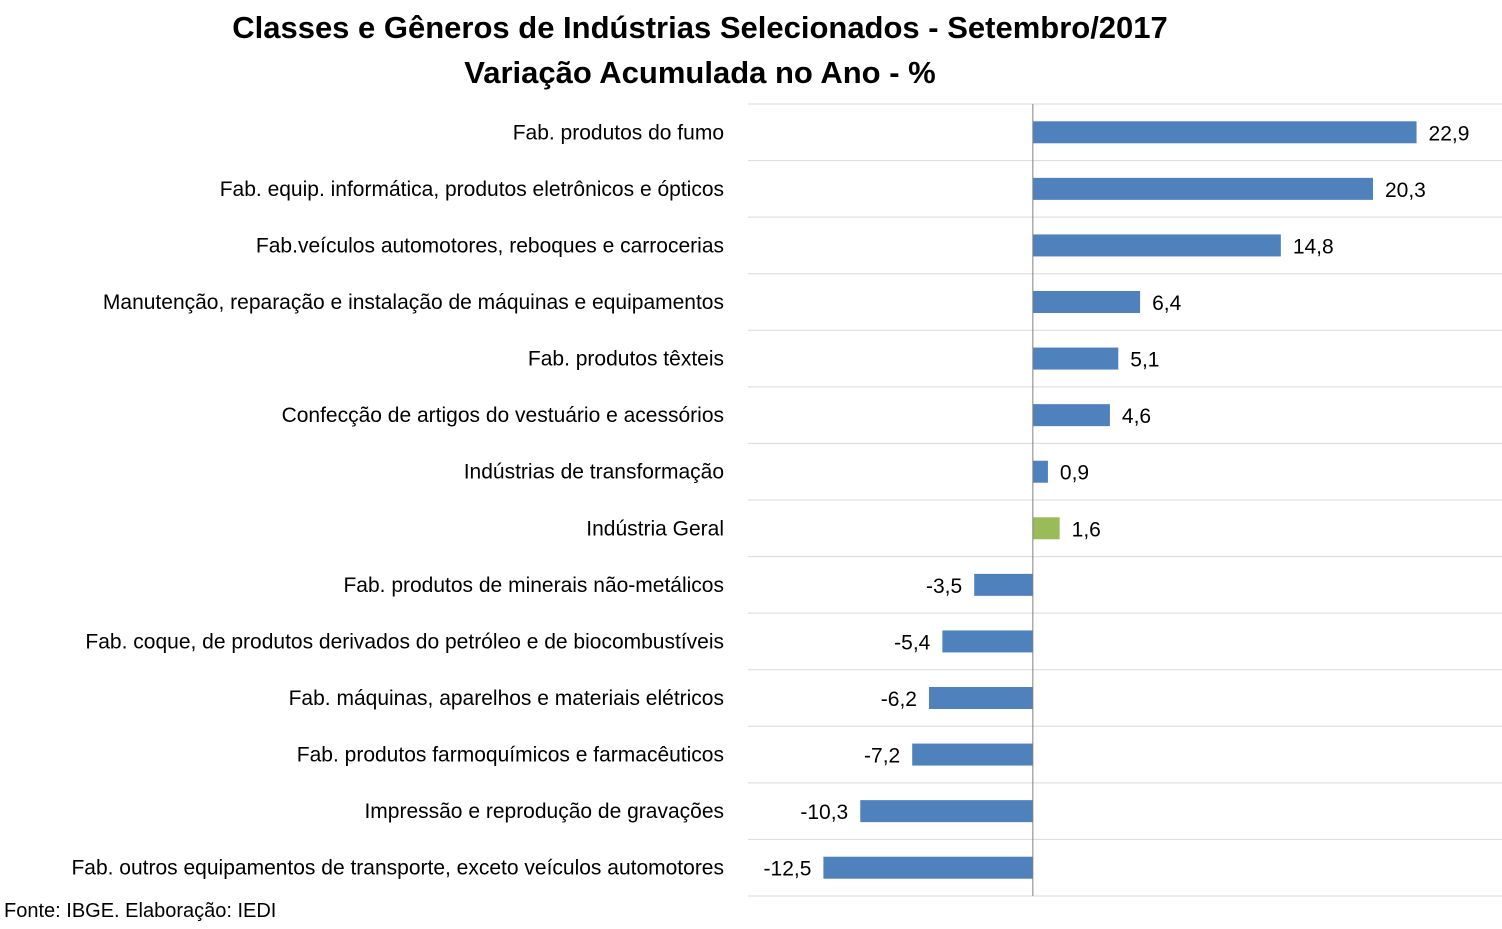 The image size is (1502, 929). I want to click on data-label: 22,9, so click(1449, 133).